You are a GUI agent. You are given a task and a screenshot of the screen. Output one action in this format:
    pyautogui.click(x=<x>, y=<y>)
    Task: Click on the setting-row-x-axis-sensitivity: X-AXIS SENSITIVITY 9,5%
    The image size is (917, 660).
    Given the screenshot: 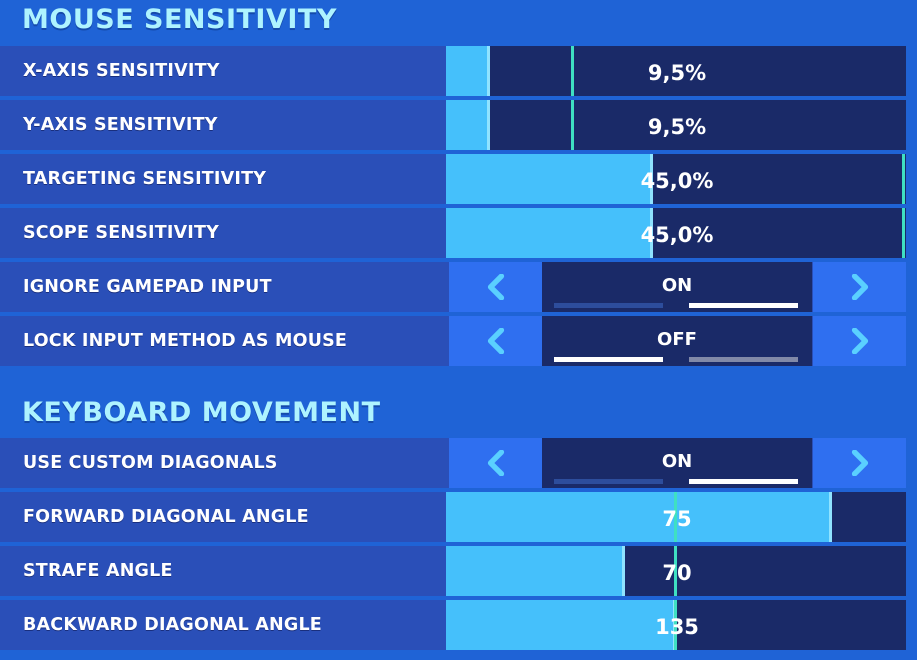 What is the action you would take?
    pyautogui.click(x=453, y=71)
    